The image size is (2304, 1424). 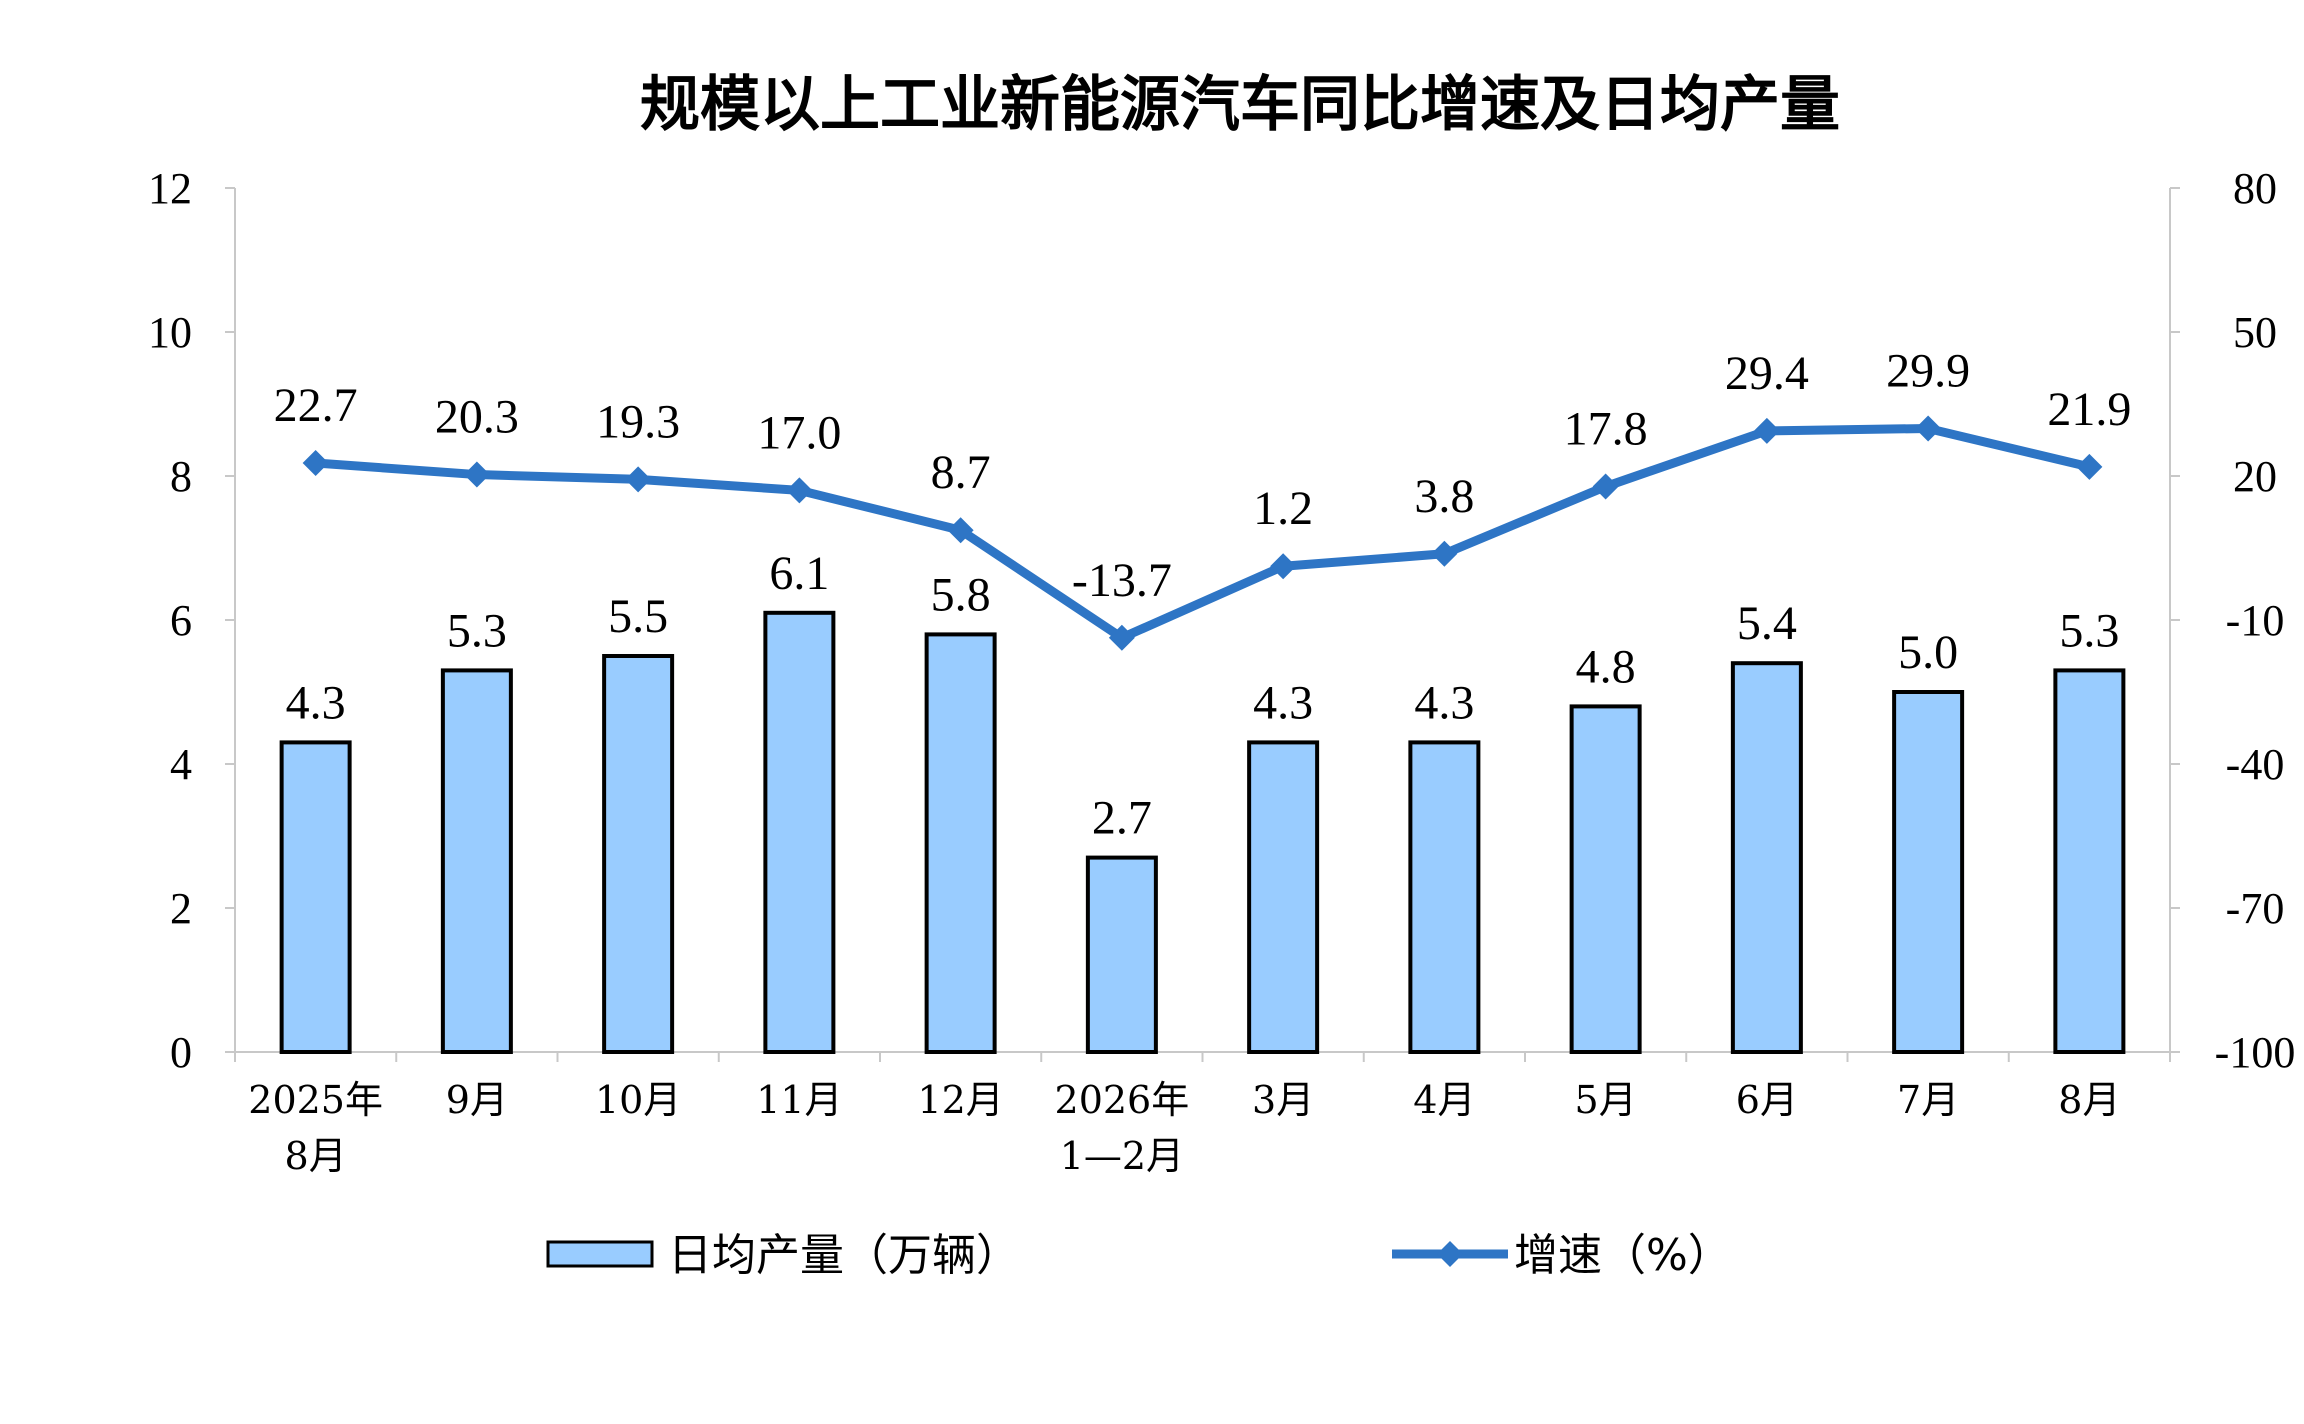 What do you see at coordinates (600, 1254) in the screenshot?
I see `legend-bar-swatch` at bounding box center [600, 1254].